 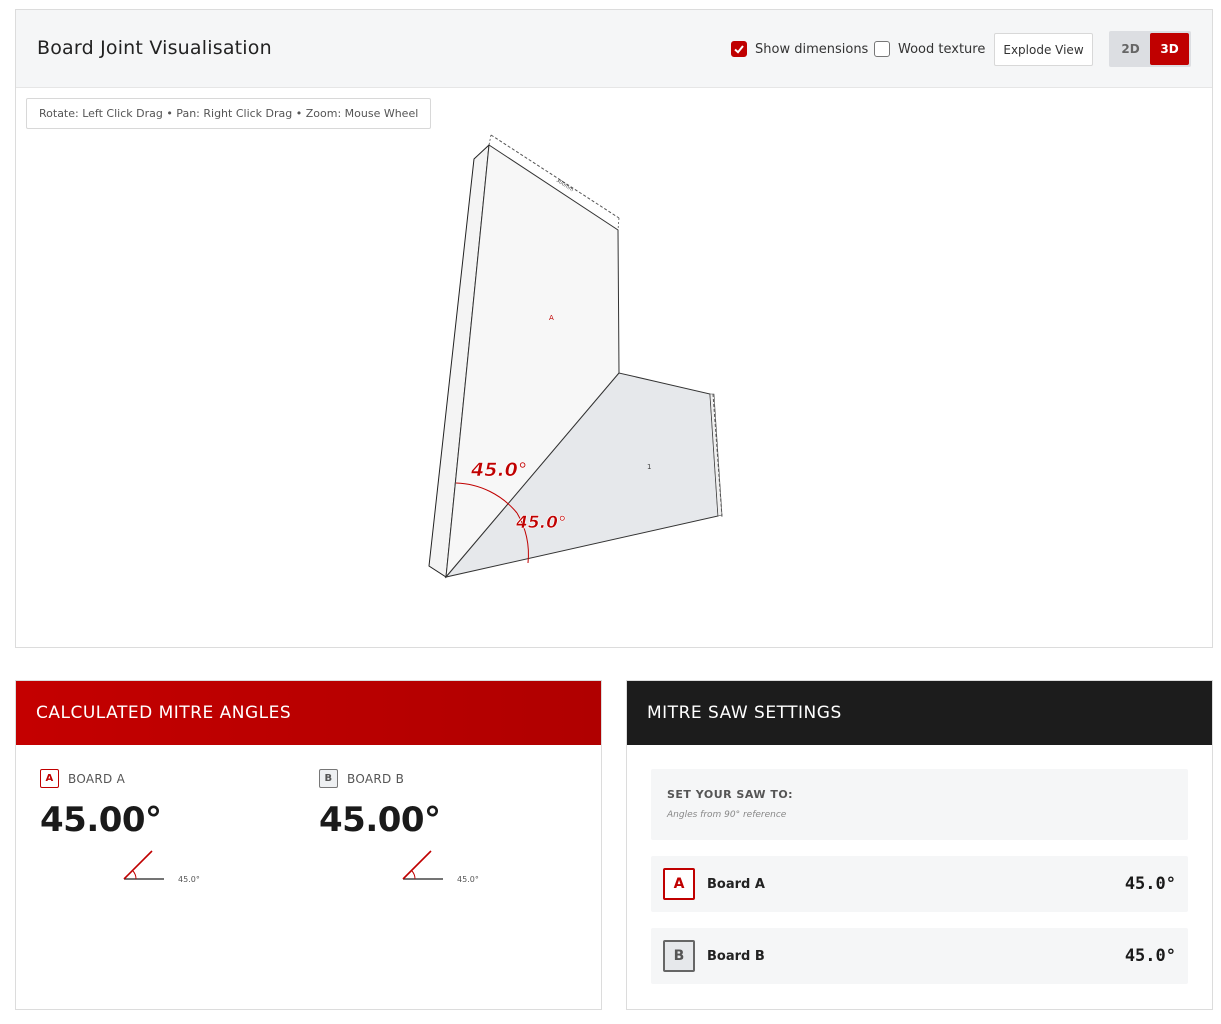 What do you see at coordinates (717, 455) in the screenshot?
I see `dimension-line-right` at bounding box center [717, 455].